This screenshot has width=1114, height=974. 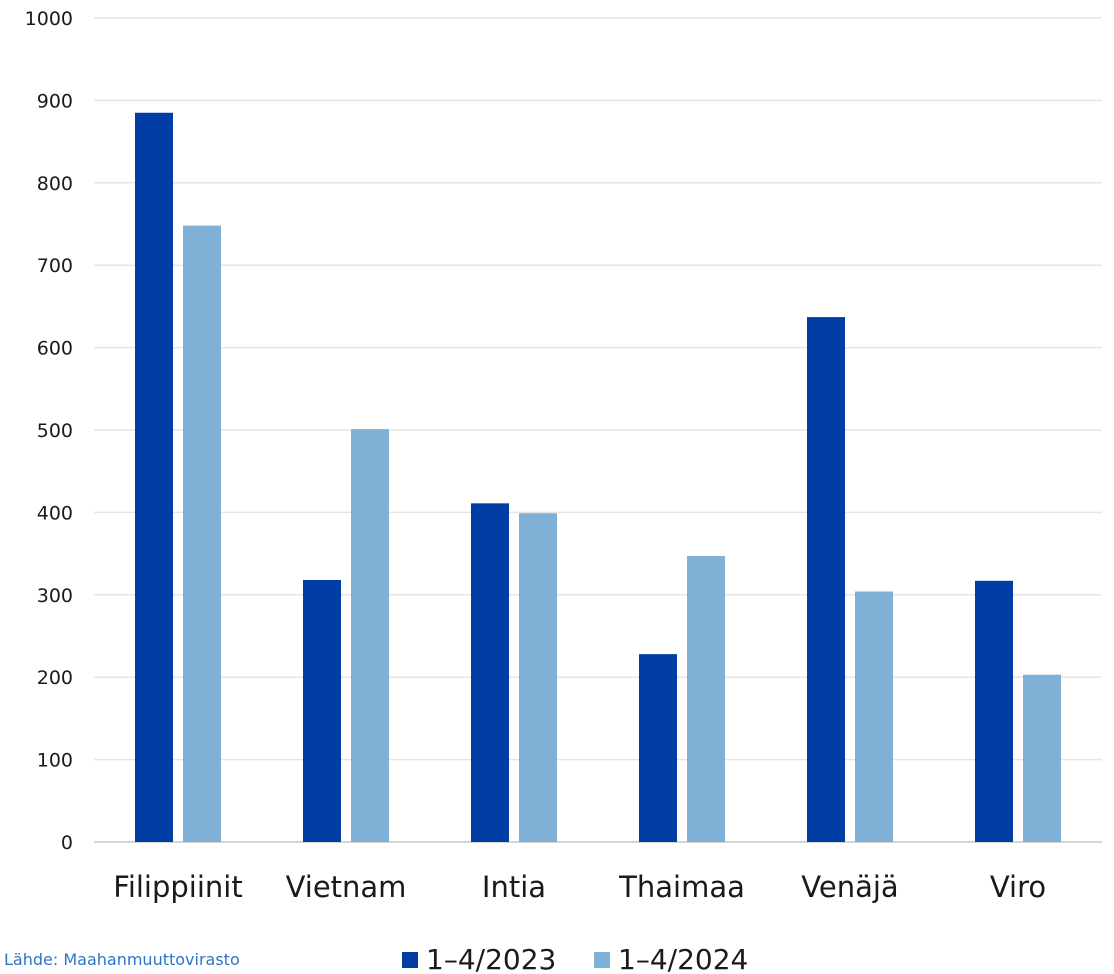 What do you see at coordinates (177, 887) in the screenshot?
I see `x-tick-label: Filippiinit` at bounding box center [177, 887].